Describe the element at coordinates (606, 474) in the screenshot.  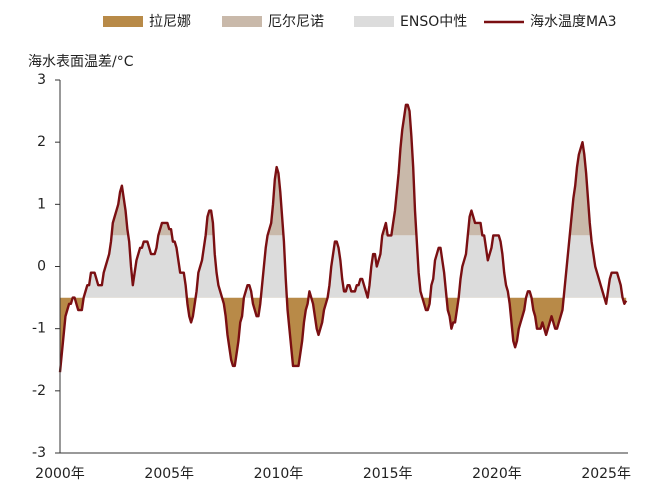
I see `x-tick-label: 2025年` at that location.